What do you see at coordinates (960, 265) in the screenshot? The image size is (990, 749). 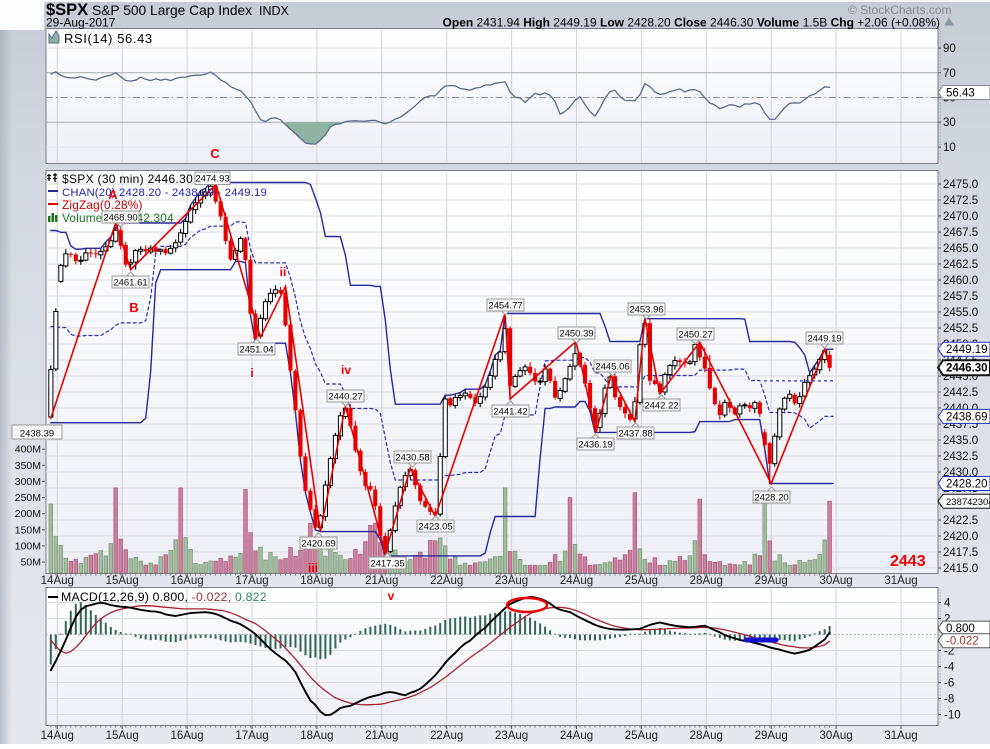 I see `svg-text: 2462.5` at bounding box center [960, 265].